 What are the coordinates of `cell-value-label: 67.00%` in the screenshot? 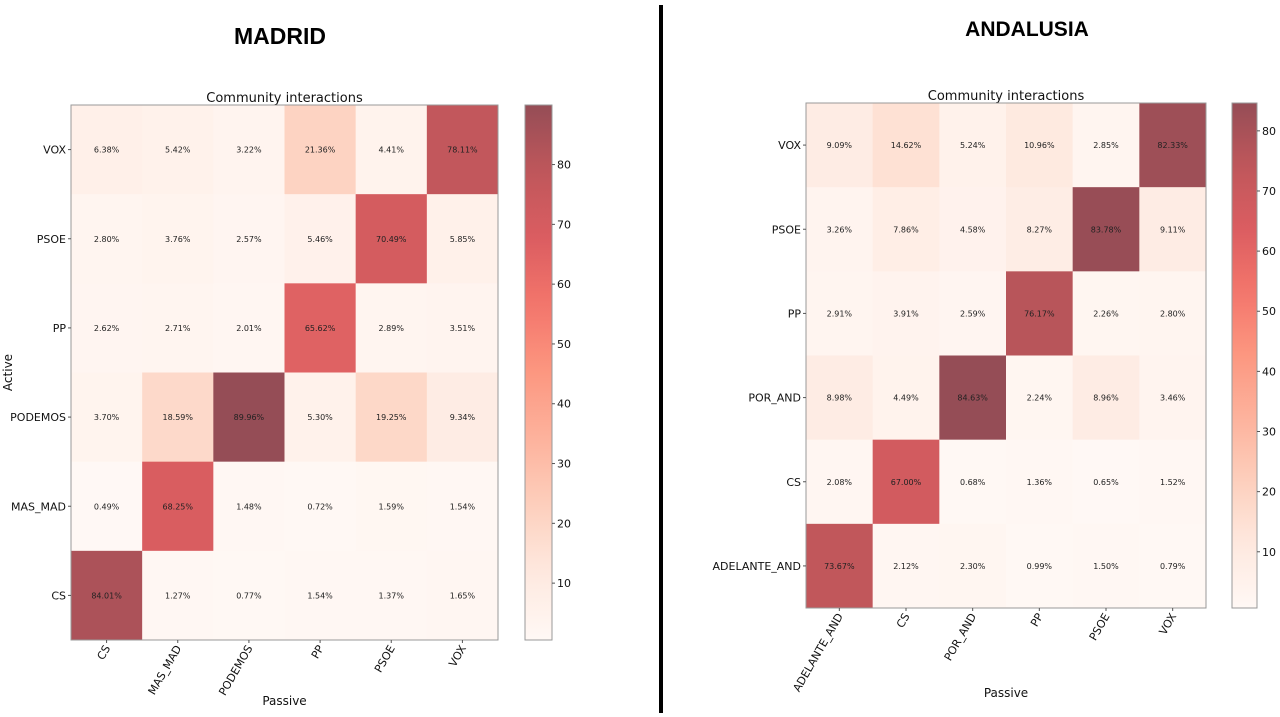 It's located at (906, 482).